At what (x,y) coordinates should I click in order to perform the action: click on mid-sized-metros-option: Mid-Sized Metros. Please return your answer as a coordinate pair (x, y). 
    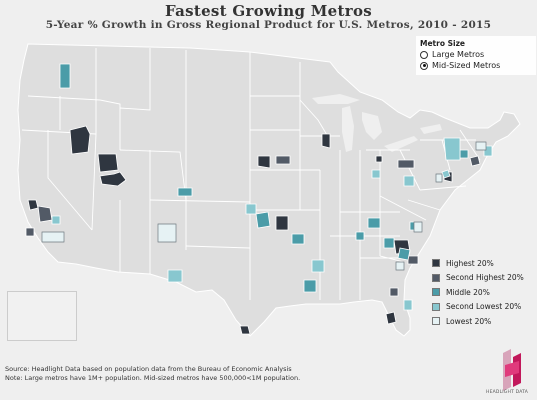
    Looking at the image, I should click on (476, 65).